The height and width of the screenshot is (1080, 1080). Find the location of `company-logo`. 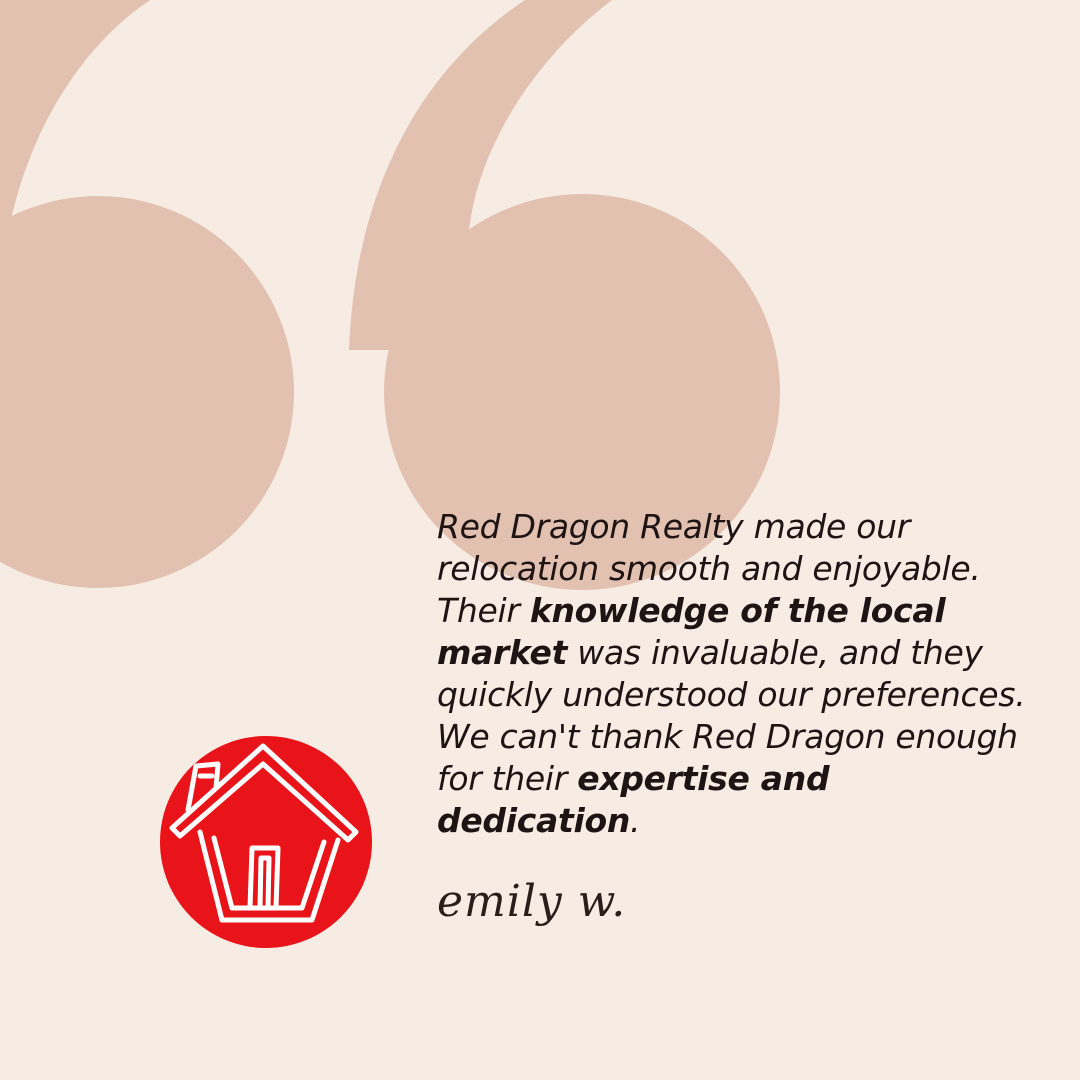

company-logo is located at coordinates (266, 842).